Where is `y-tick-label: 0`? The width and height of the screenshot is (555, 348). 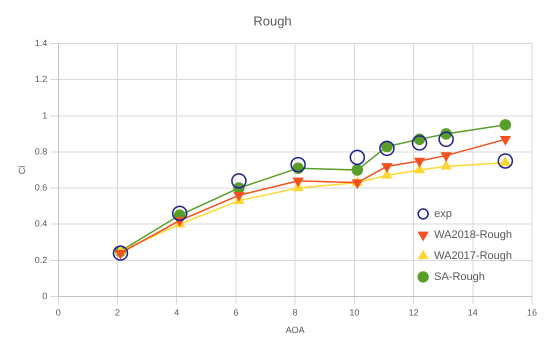
y-tick-label: 0 is located at coordinates (45, 295).